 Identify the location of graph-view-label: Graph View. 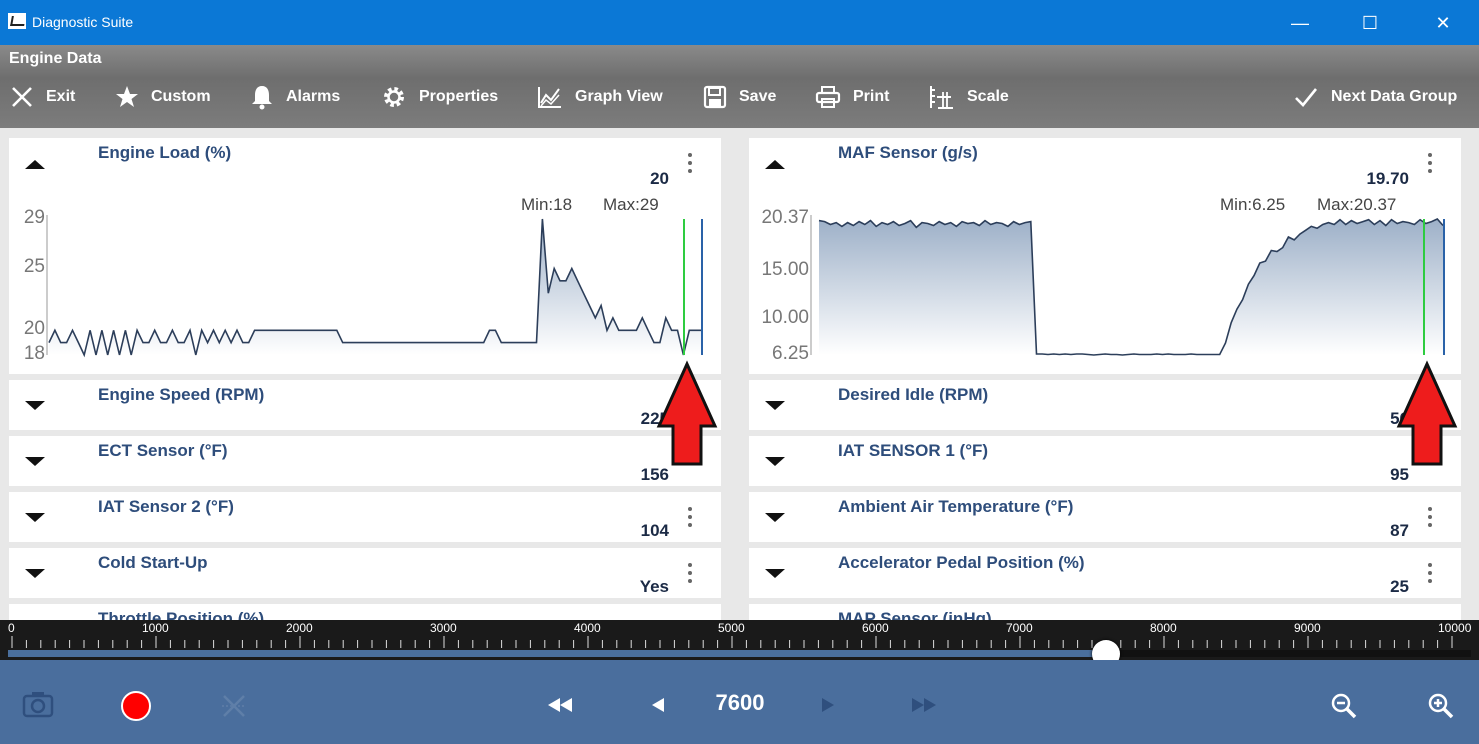
(619, 96).